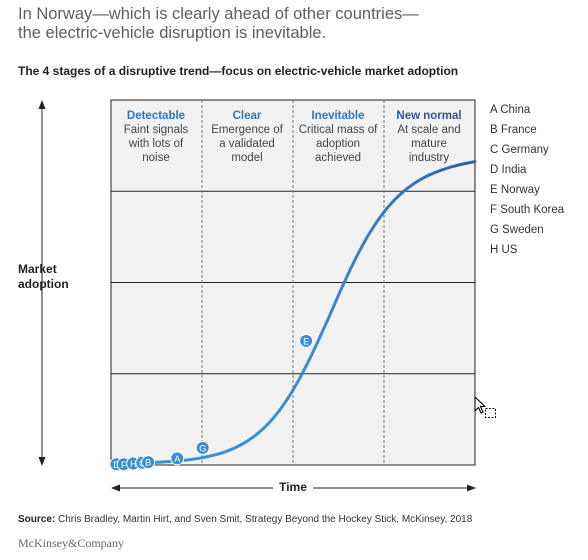 The height and width of the screenshot is (560, 588). What do you see at coordinates (247, 130) in the screenshot?
I see `stage-description-line: Emergence of` at bounding box center [247, 130].